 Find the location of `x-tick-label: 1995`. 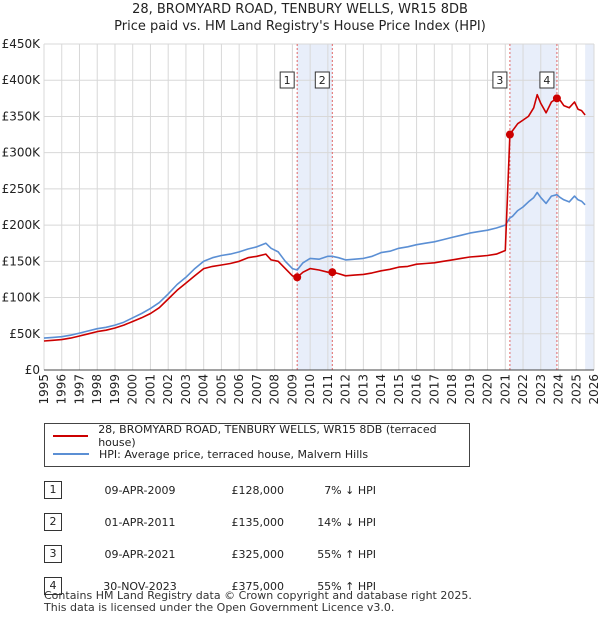

x-tick-label: 1995 is located at coordinates (44, 389).